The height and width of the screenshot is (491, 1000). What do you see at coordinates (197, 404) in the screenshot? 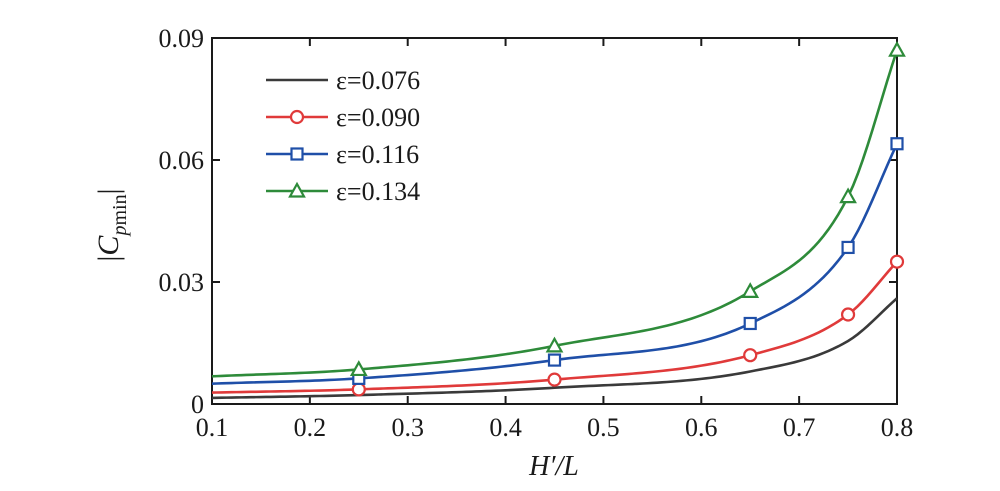
I see `y-tick-label: 0` at bounding box center [197, 404].